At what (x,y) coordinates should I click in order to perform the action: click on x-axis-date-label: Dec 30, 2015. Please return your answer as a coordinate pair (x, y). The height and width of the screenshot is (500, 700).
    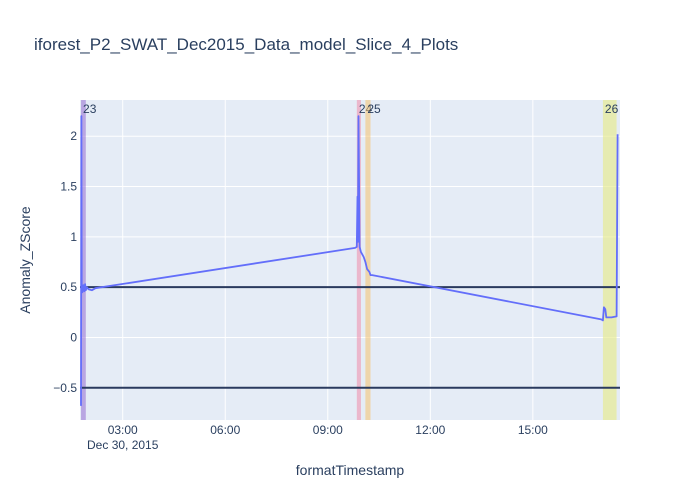
    Looking at the image, I should click on (123, 445).